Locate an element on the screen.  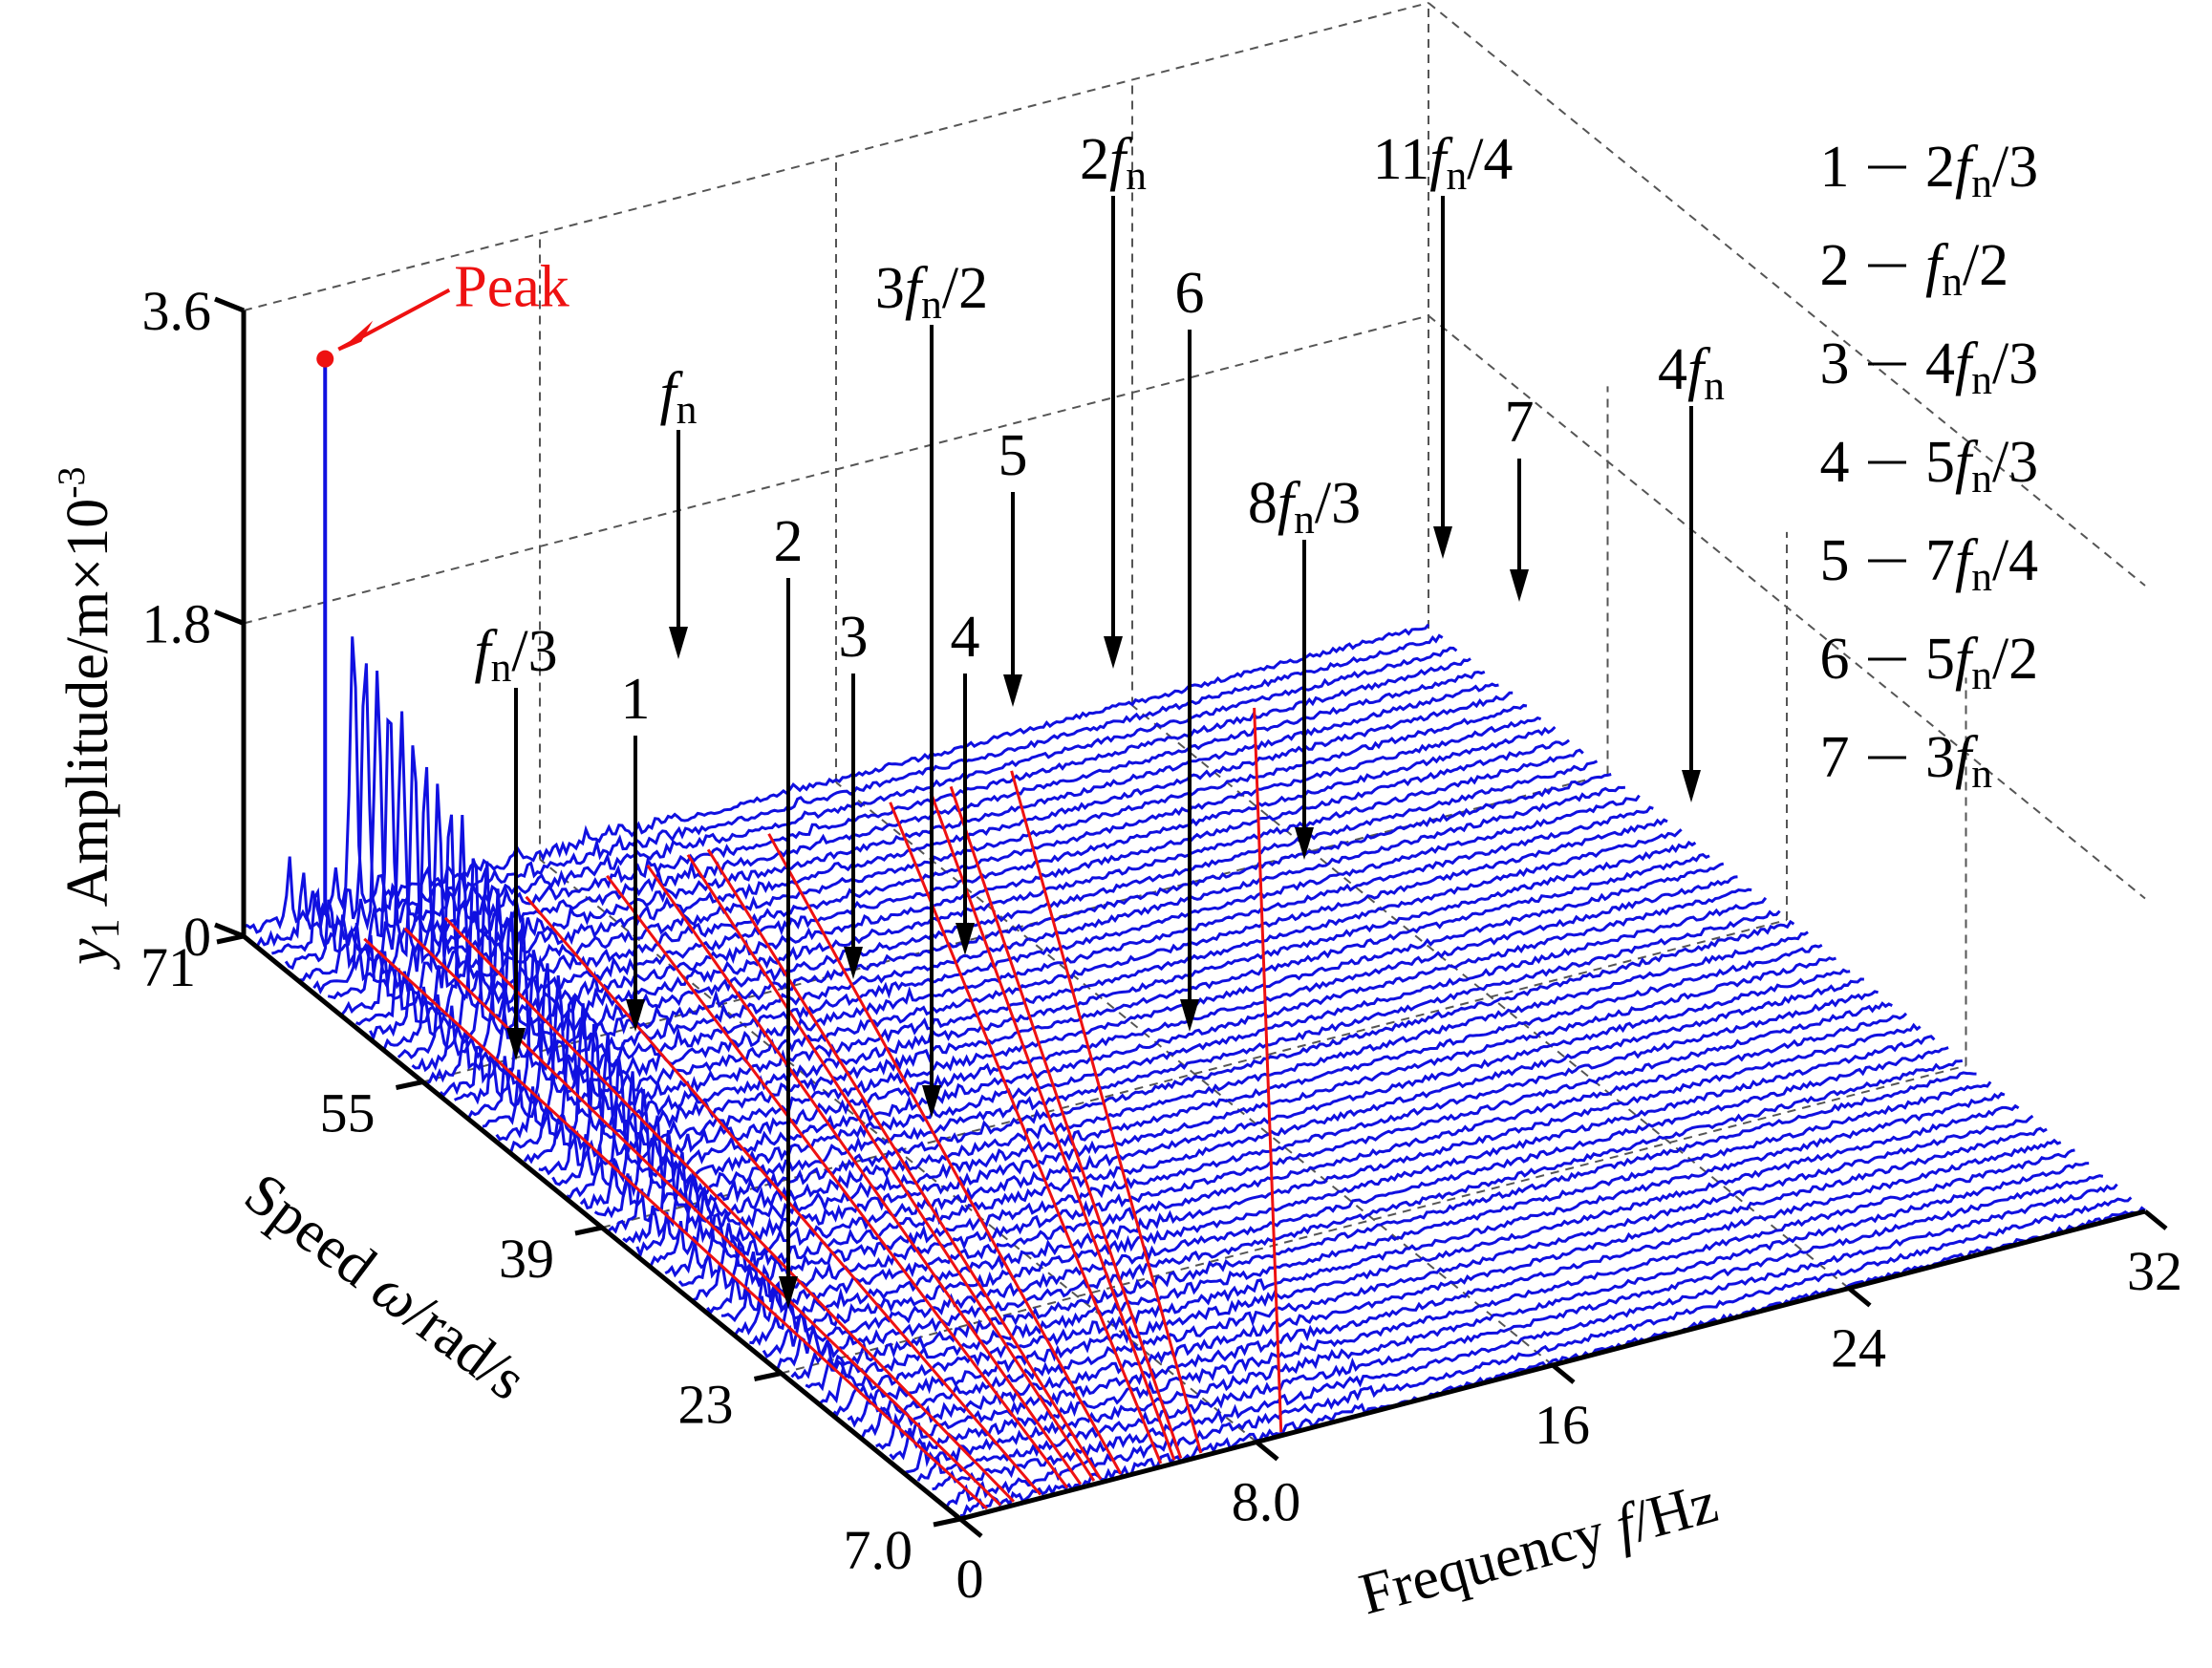
legend-num-2: 2 is located at coordinates (1835, 265).